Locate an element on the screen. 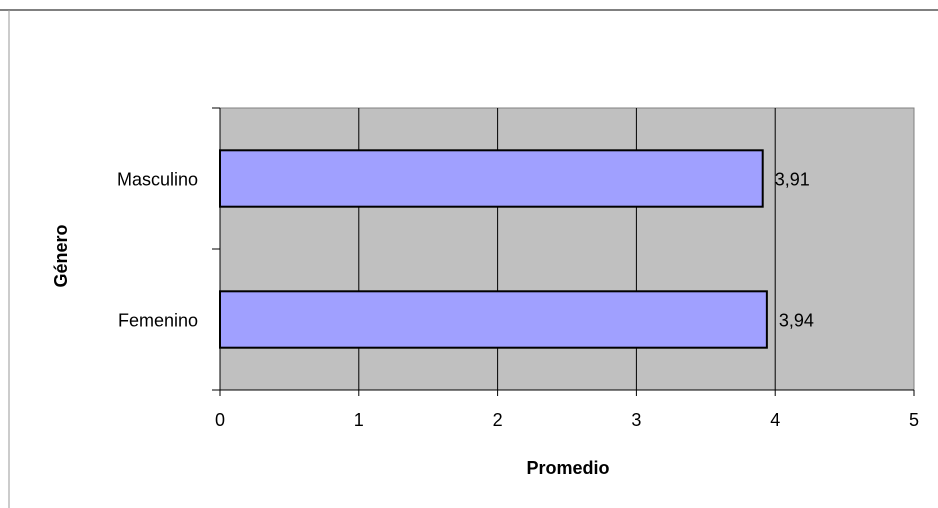 The height and width of the screenshot is (508, 938). x-tick-label: 4 is located at coordinates (775, 420).